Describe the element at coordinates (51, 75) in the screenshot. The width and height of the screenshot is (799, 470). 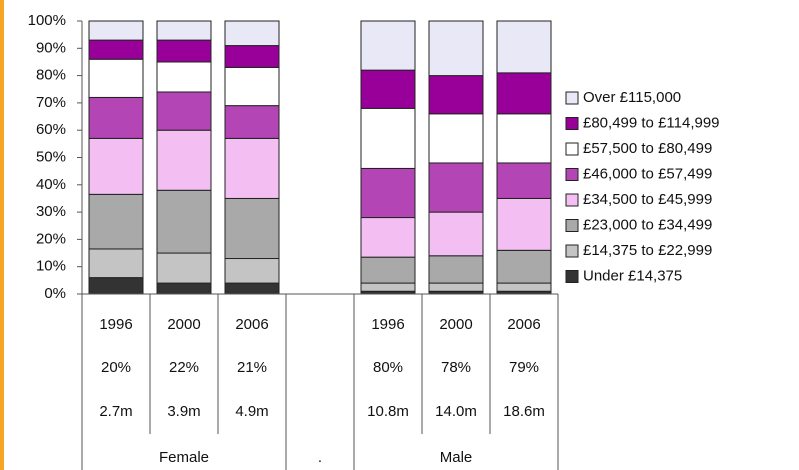
I see `y-tick-label: 80%` at that location.